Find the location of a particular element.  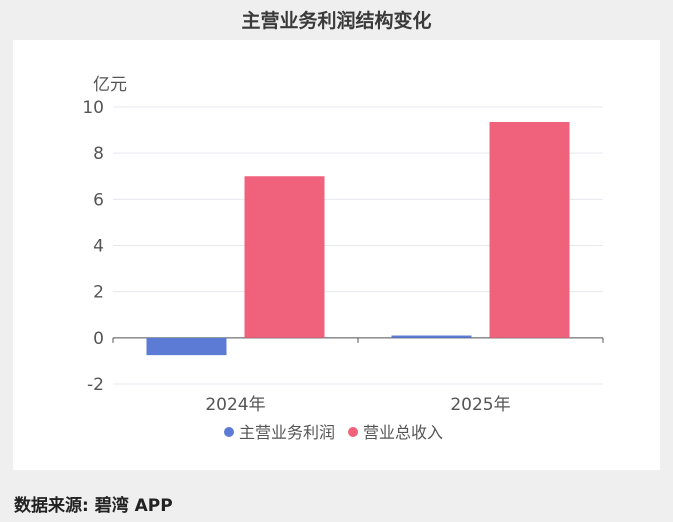

y-tick-label: 4 is located at coordinates (98, 247).